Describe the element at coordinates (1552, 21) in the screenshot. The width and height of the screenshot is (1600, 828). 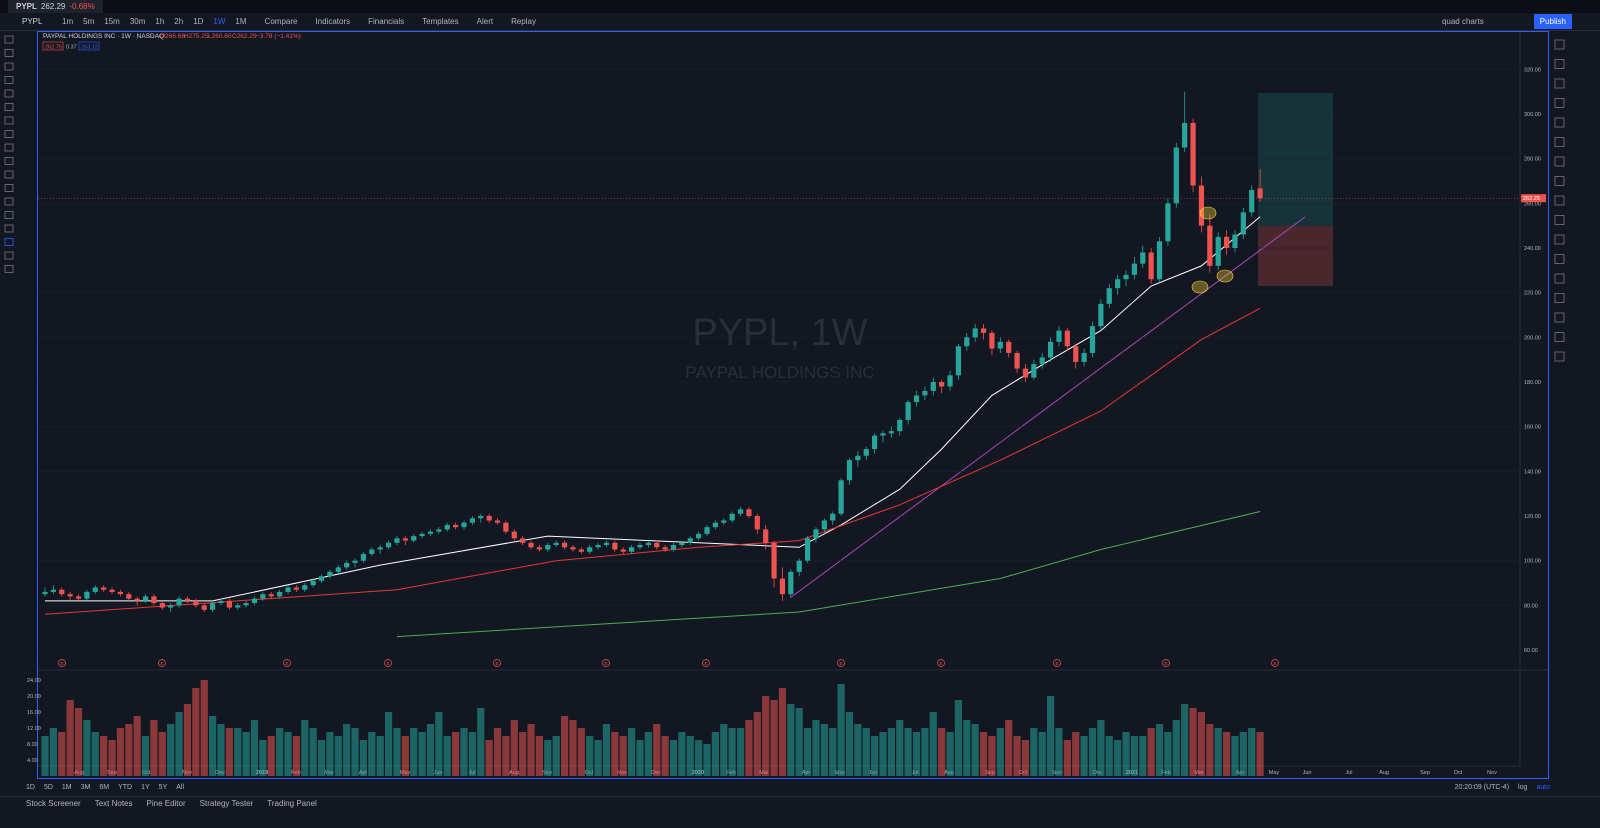
I see `publish-button: Publish` at that location.